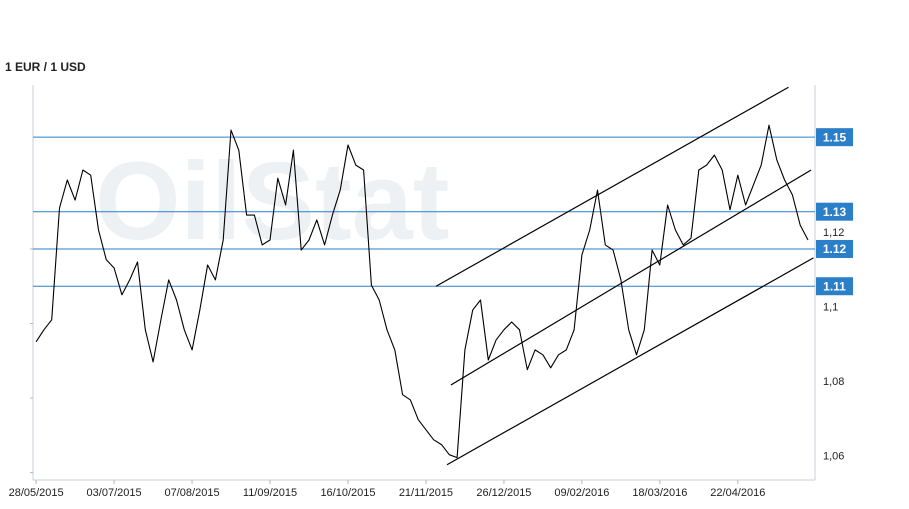  I want to click on level-label: 1.12, so click(835, 249).